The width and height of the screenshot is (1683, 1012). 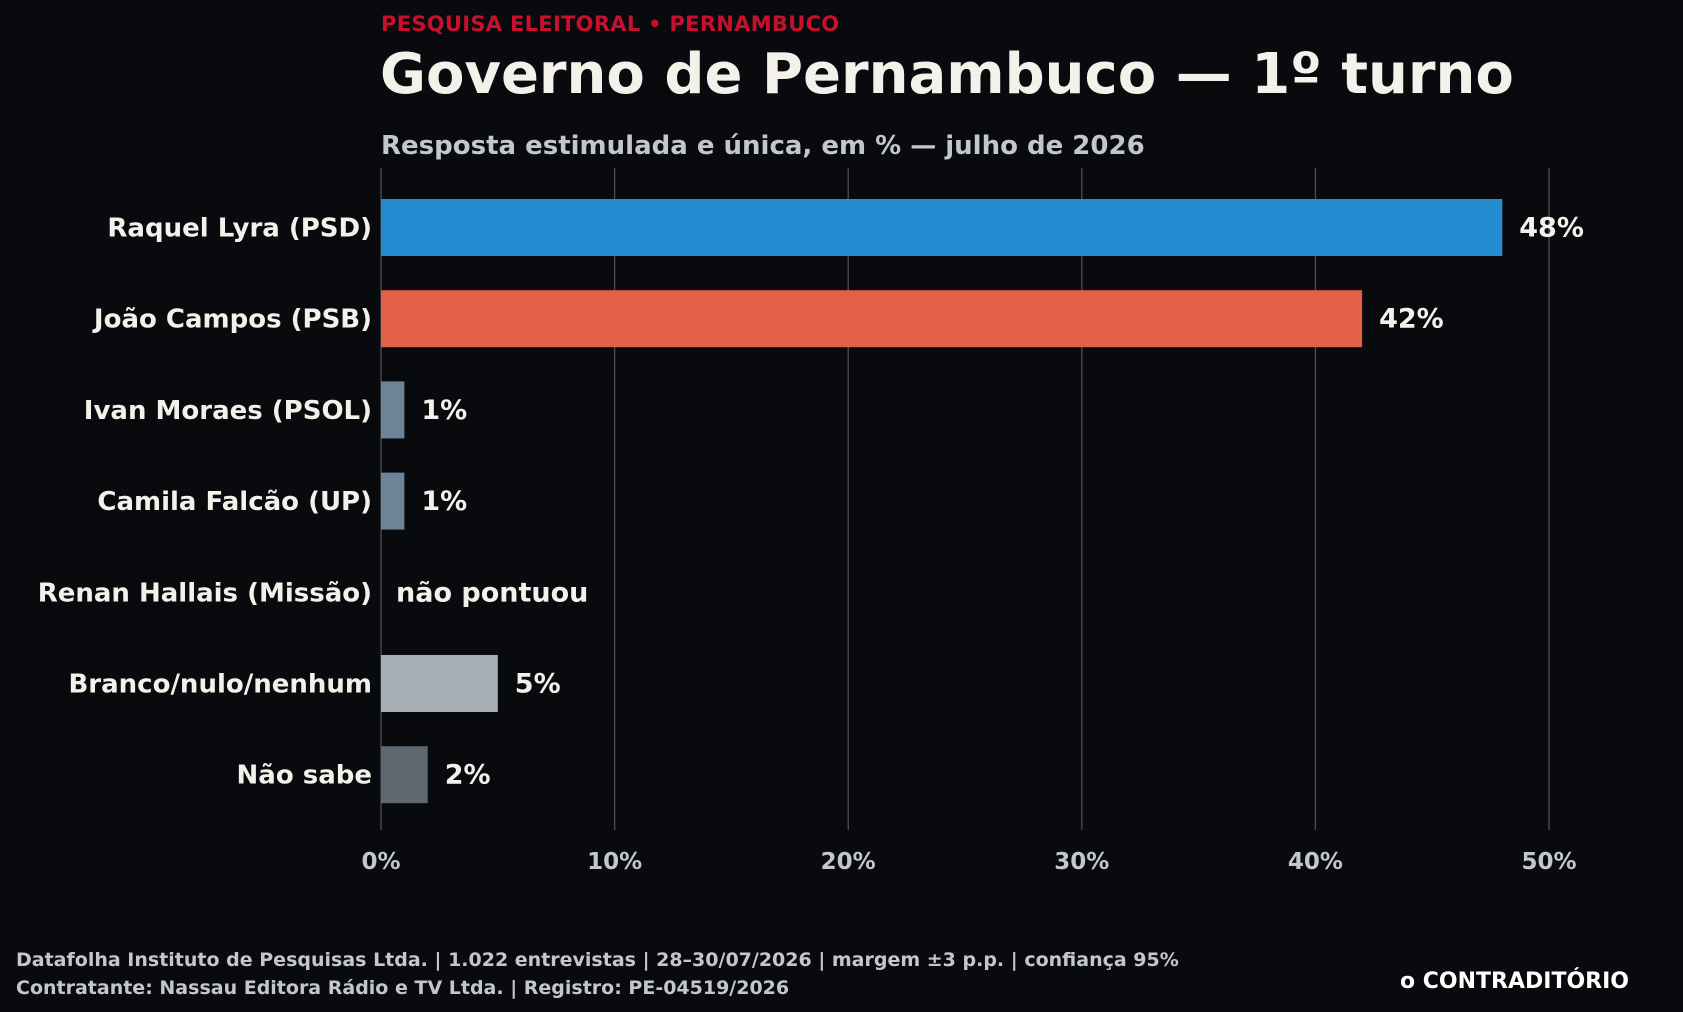 What do you see at coordinates (304, 776) in the screenshot?
I see `category-label: Não sabe` at bounding box center [304, 776].